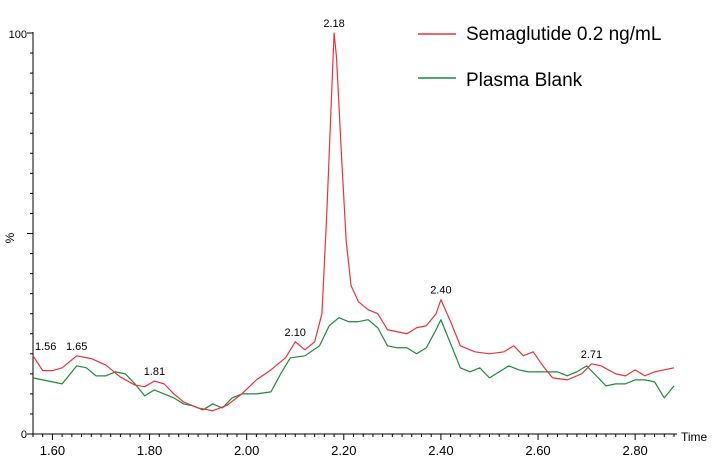 Image resolution: width=717 pixels, height=462 pixels. I want to click on peak-label-2.71: 2.71, so click(591, 355).